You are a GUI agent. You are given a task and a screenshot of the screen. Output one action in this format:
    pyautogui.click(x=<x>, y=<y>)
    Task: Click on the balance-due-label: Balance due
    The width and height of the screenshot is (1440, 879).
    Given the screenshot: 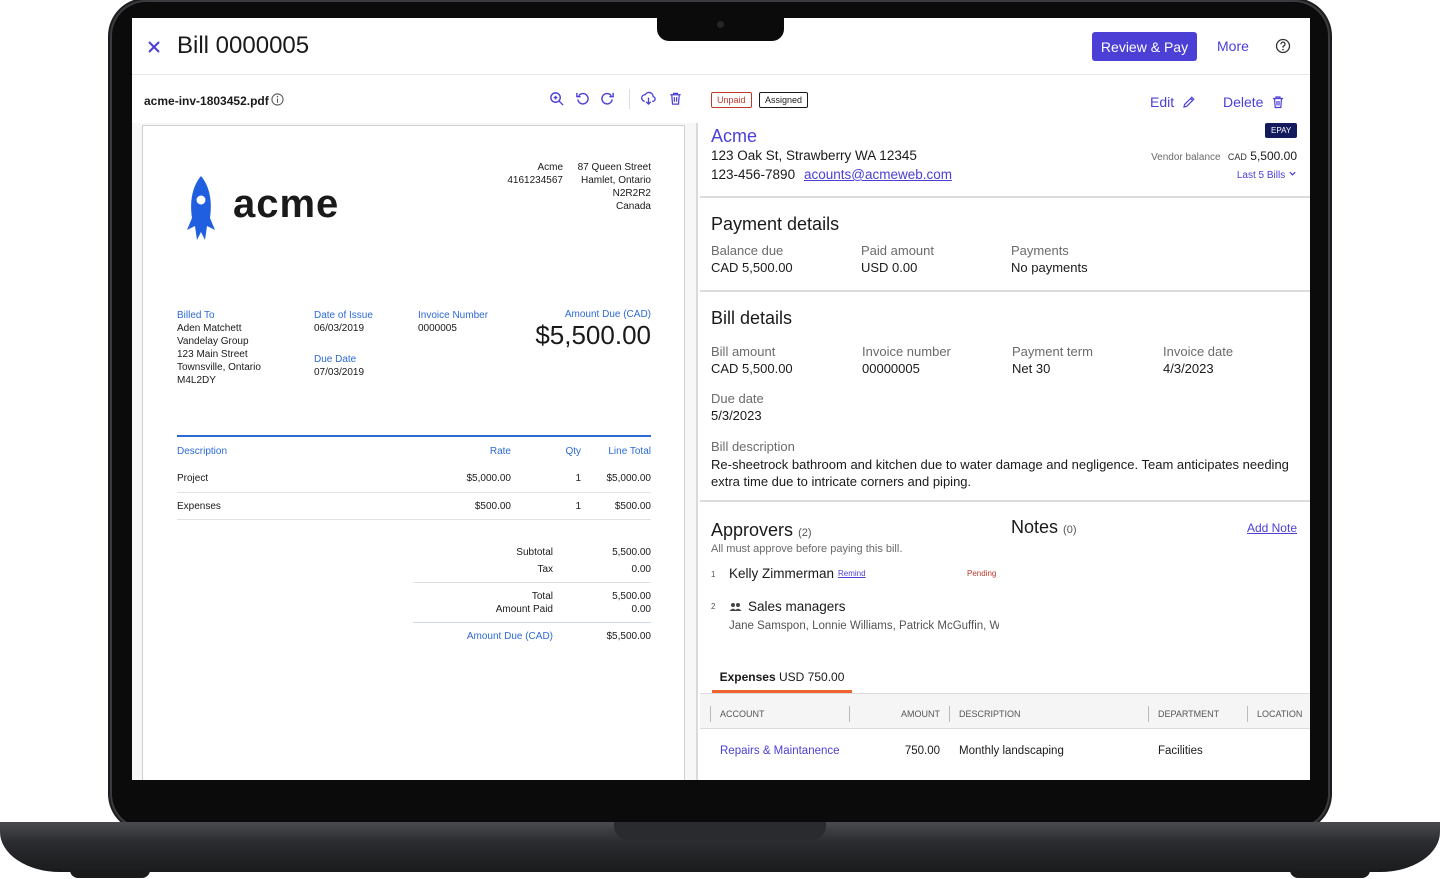 What is the action you would take?
    pyautogui.click(x=747, y=250)
    